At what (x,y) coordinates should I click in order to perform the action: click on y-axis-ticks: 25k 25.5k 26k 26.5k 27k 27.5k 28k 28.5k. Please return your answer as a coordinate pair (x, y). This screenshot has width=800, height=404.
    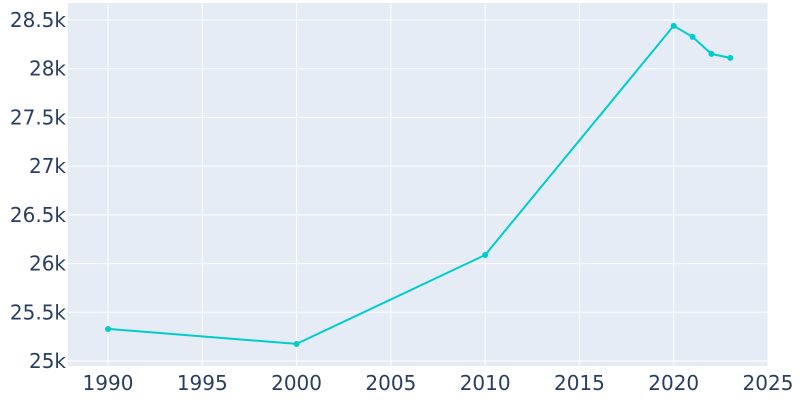
    Looking at the image, I should click on (38, 190).